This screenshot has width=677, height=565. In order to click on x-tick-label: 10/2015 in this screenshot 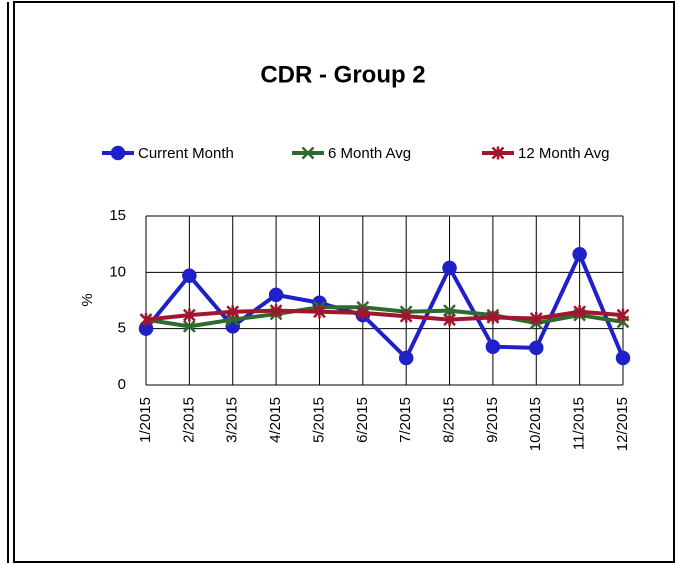, I will do `click(535, 424)`.